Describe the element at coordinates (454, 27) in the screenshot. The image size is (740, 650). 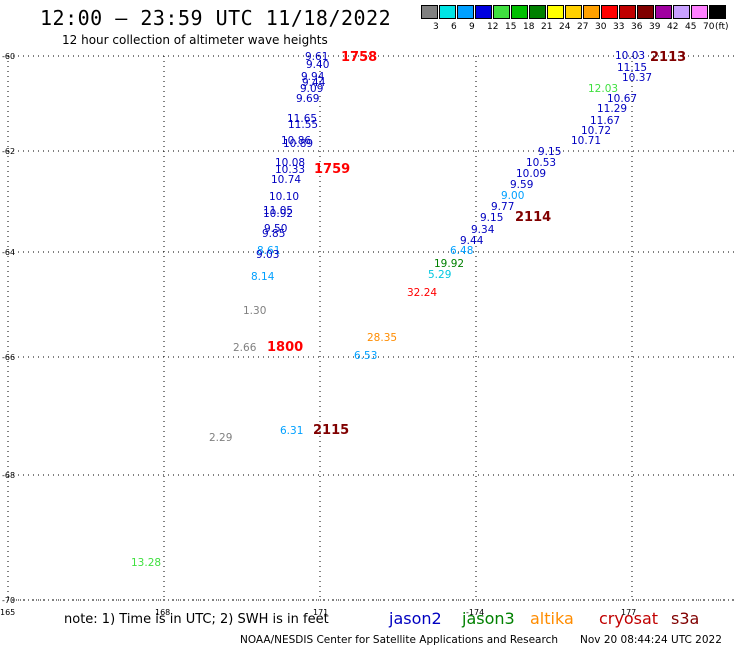
I see `legend-label: 6` at that location.